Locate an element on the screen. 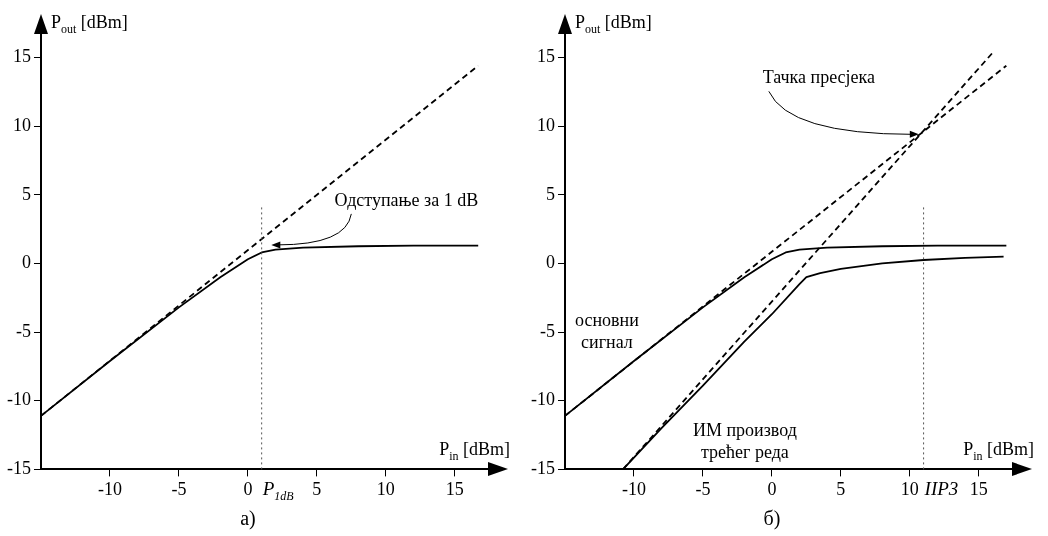 The width and height of the screenshot is (1048, 536). ref-line-label: IIP3 is located at coordinates (941, 489).